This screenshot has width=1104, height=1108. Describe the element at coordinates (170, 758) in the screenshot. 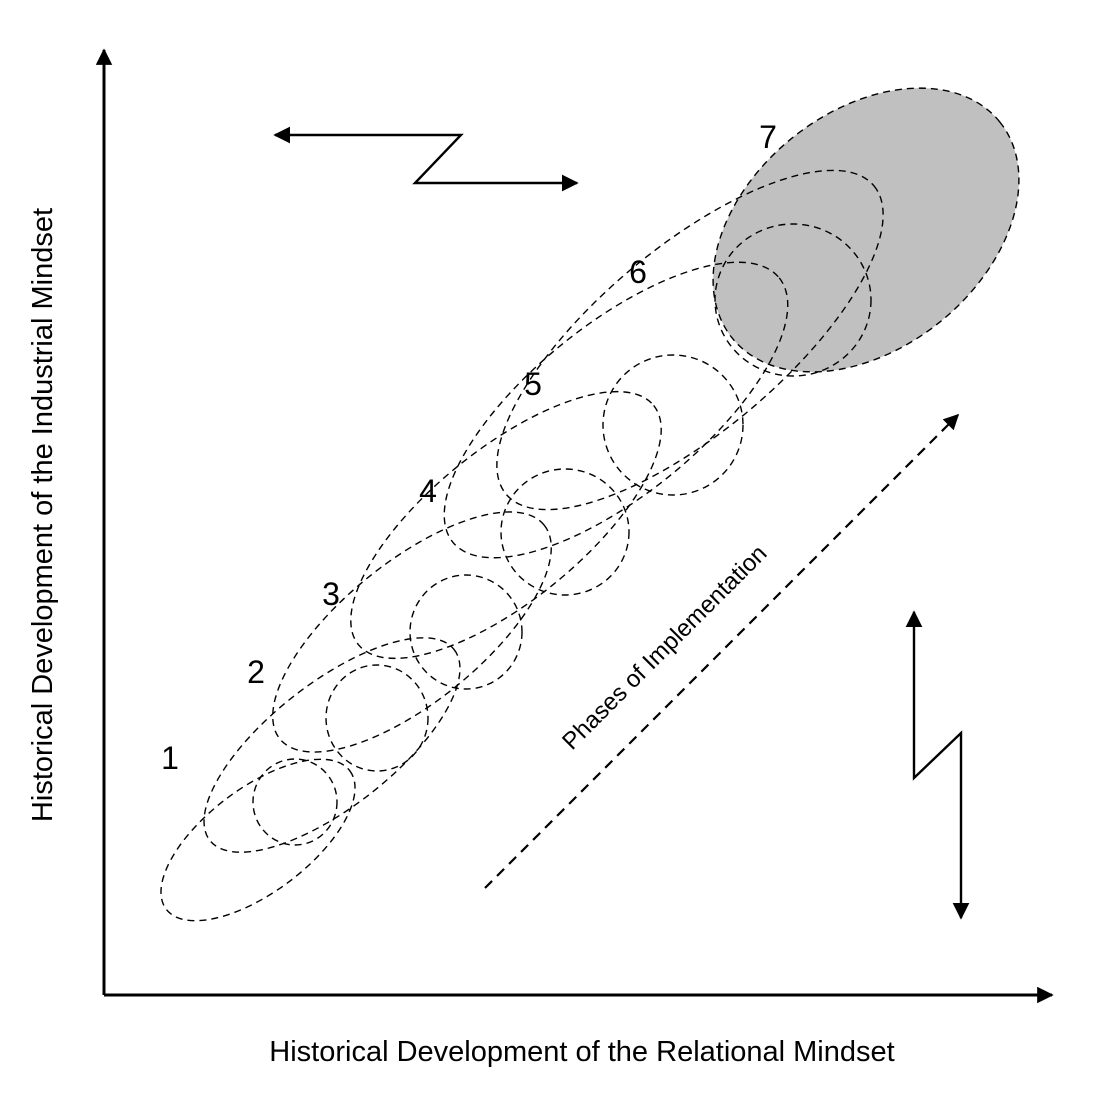

I see `phase-label-1: 1` at that location.